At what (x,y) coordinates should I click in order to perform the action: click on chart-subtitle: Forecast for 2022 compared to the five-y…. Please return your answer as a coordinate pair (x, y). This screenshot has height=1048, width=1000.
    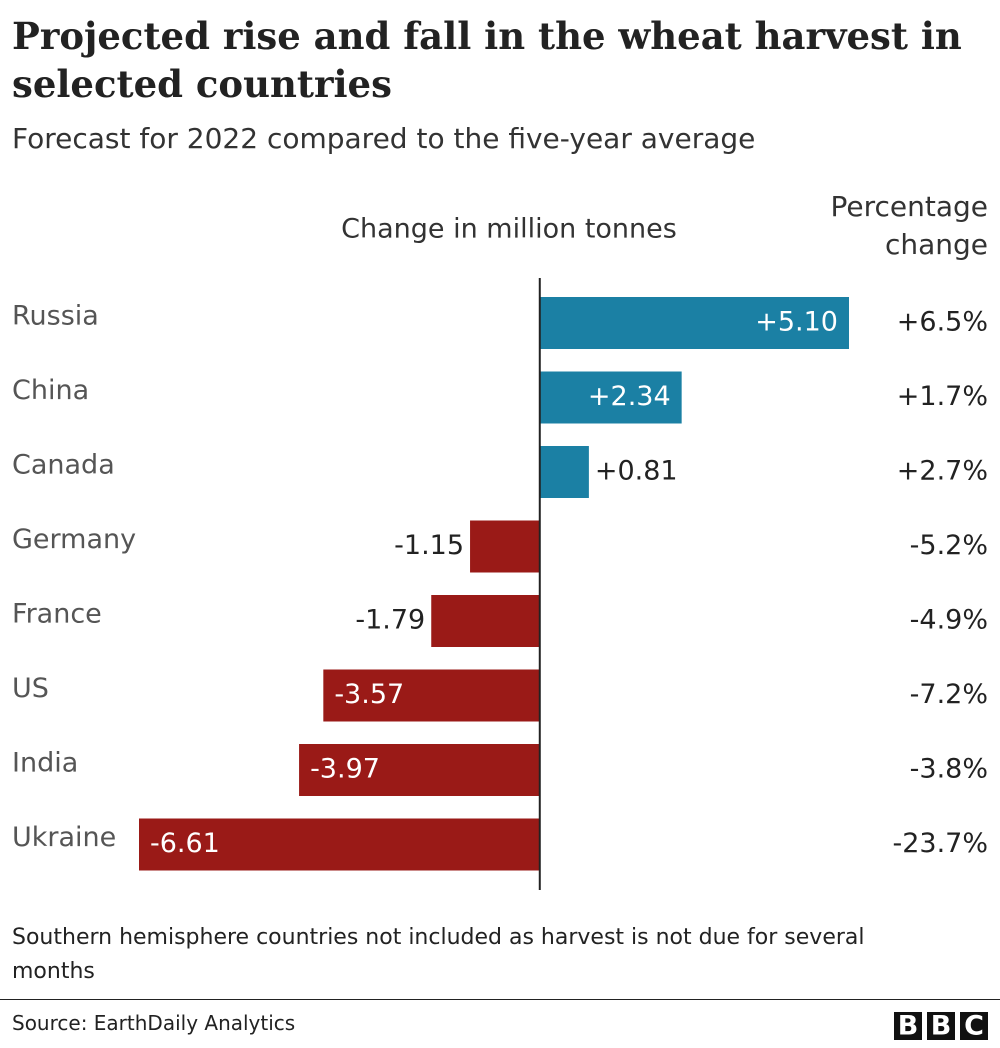
    Looking at the image, I should click on (384, 138).